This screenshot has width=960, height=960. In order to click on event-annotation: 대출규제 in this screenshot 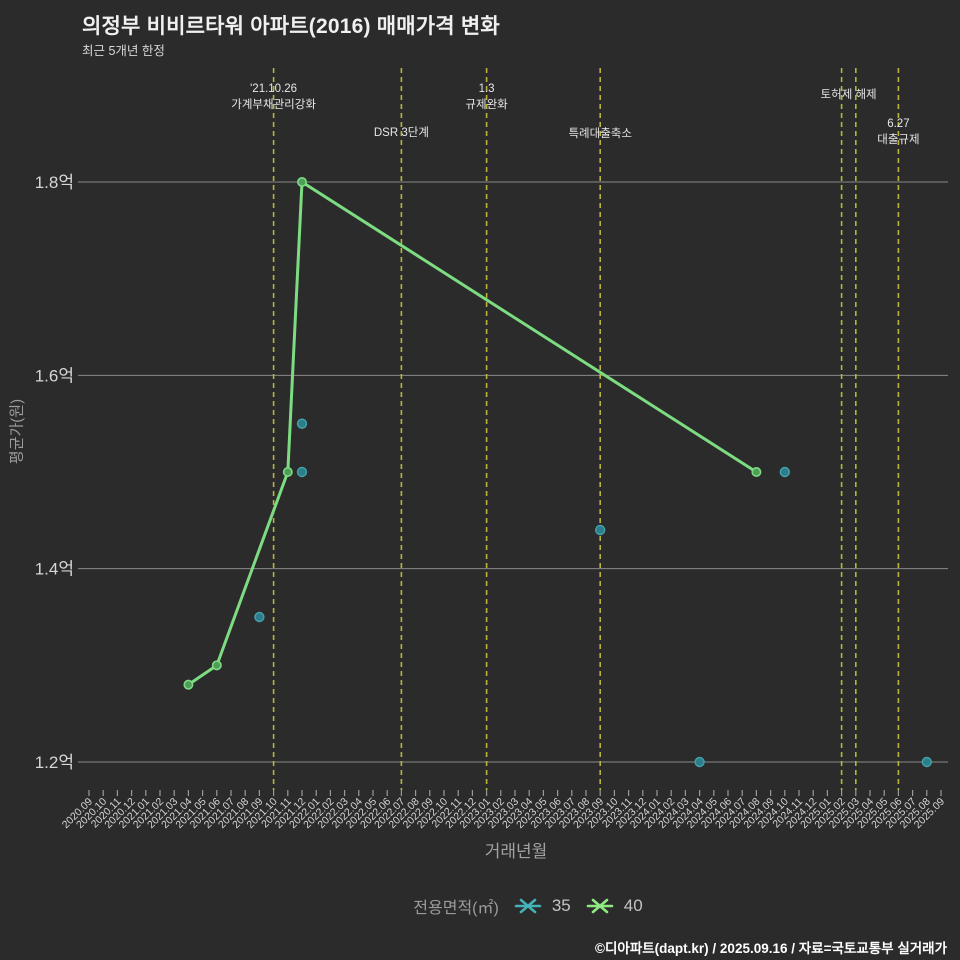, I will do `click(898, 139)`.